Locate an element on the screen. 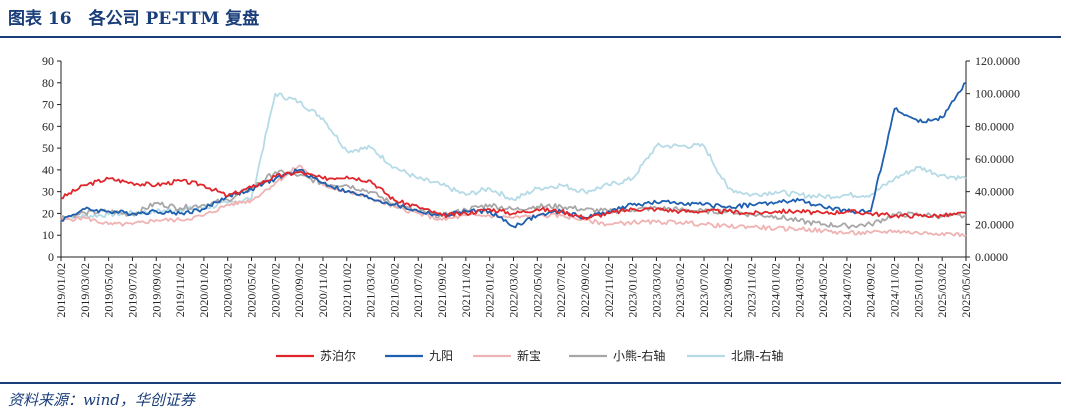 This screenshot has width=1066, height=414. x-tick-label: 2019/11/02 is located at coordinates (180, 290).